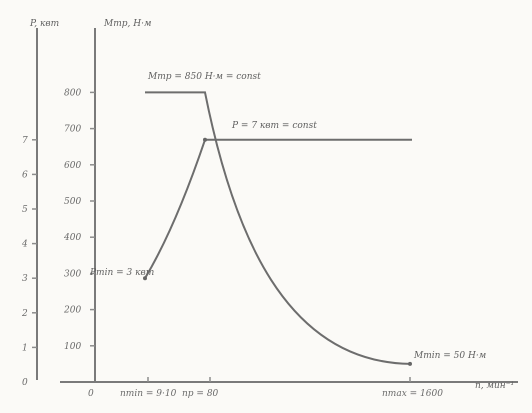 This screenshot has height=413, width=532. What do you see at coordinates (72, 202) in the screenshot?
I see `torque-tick-label: 500` at bounding box center [72, 202].